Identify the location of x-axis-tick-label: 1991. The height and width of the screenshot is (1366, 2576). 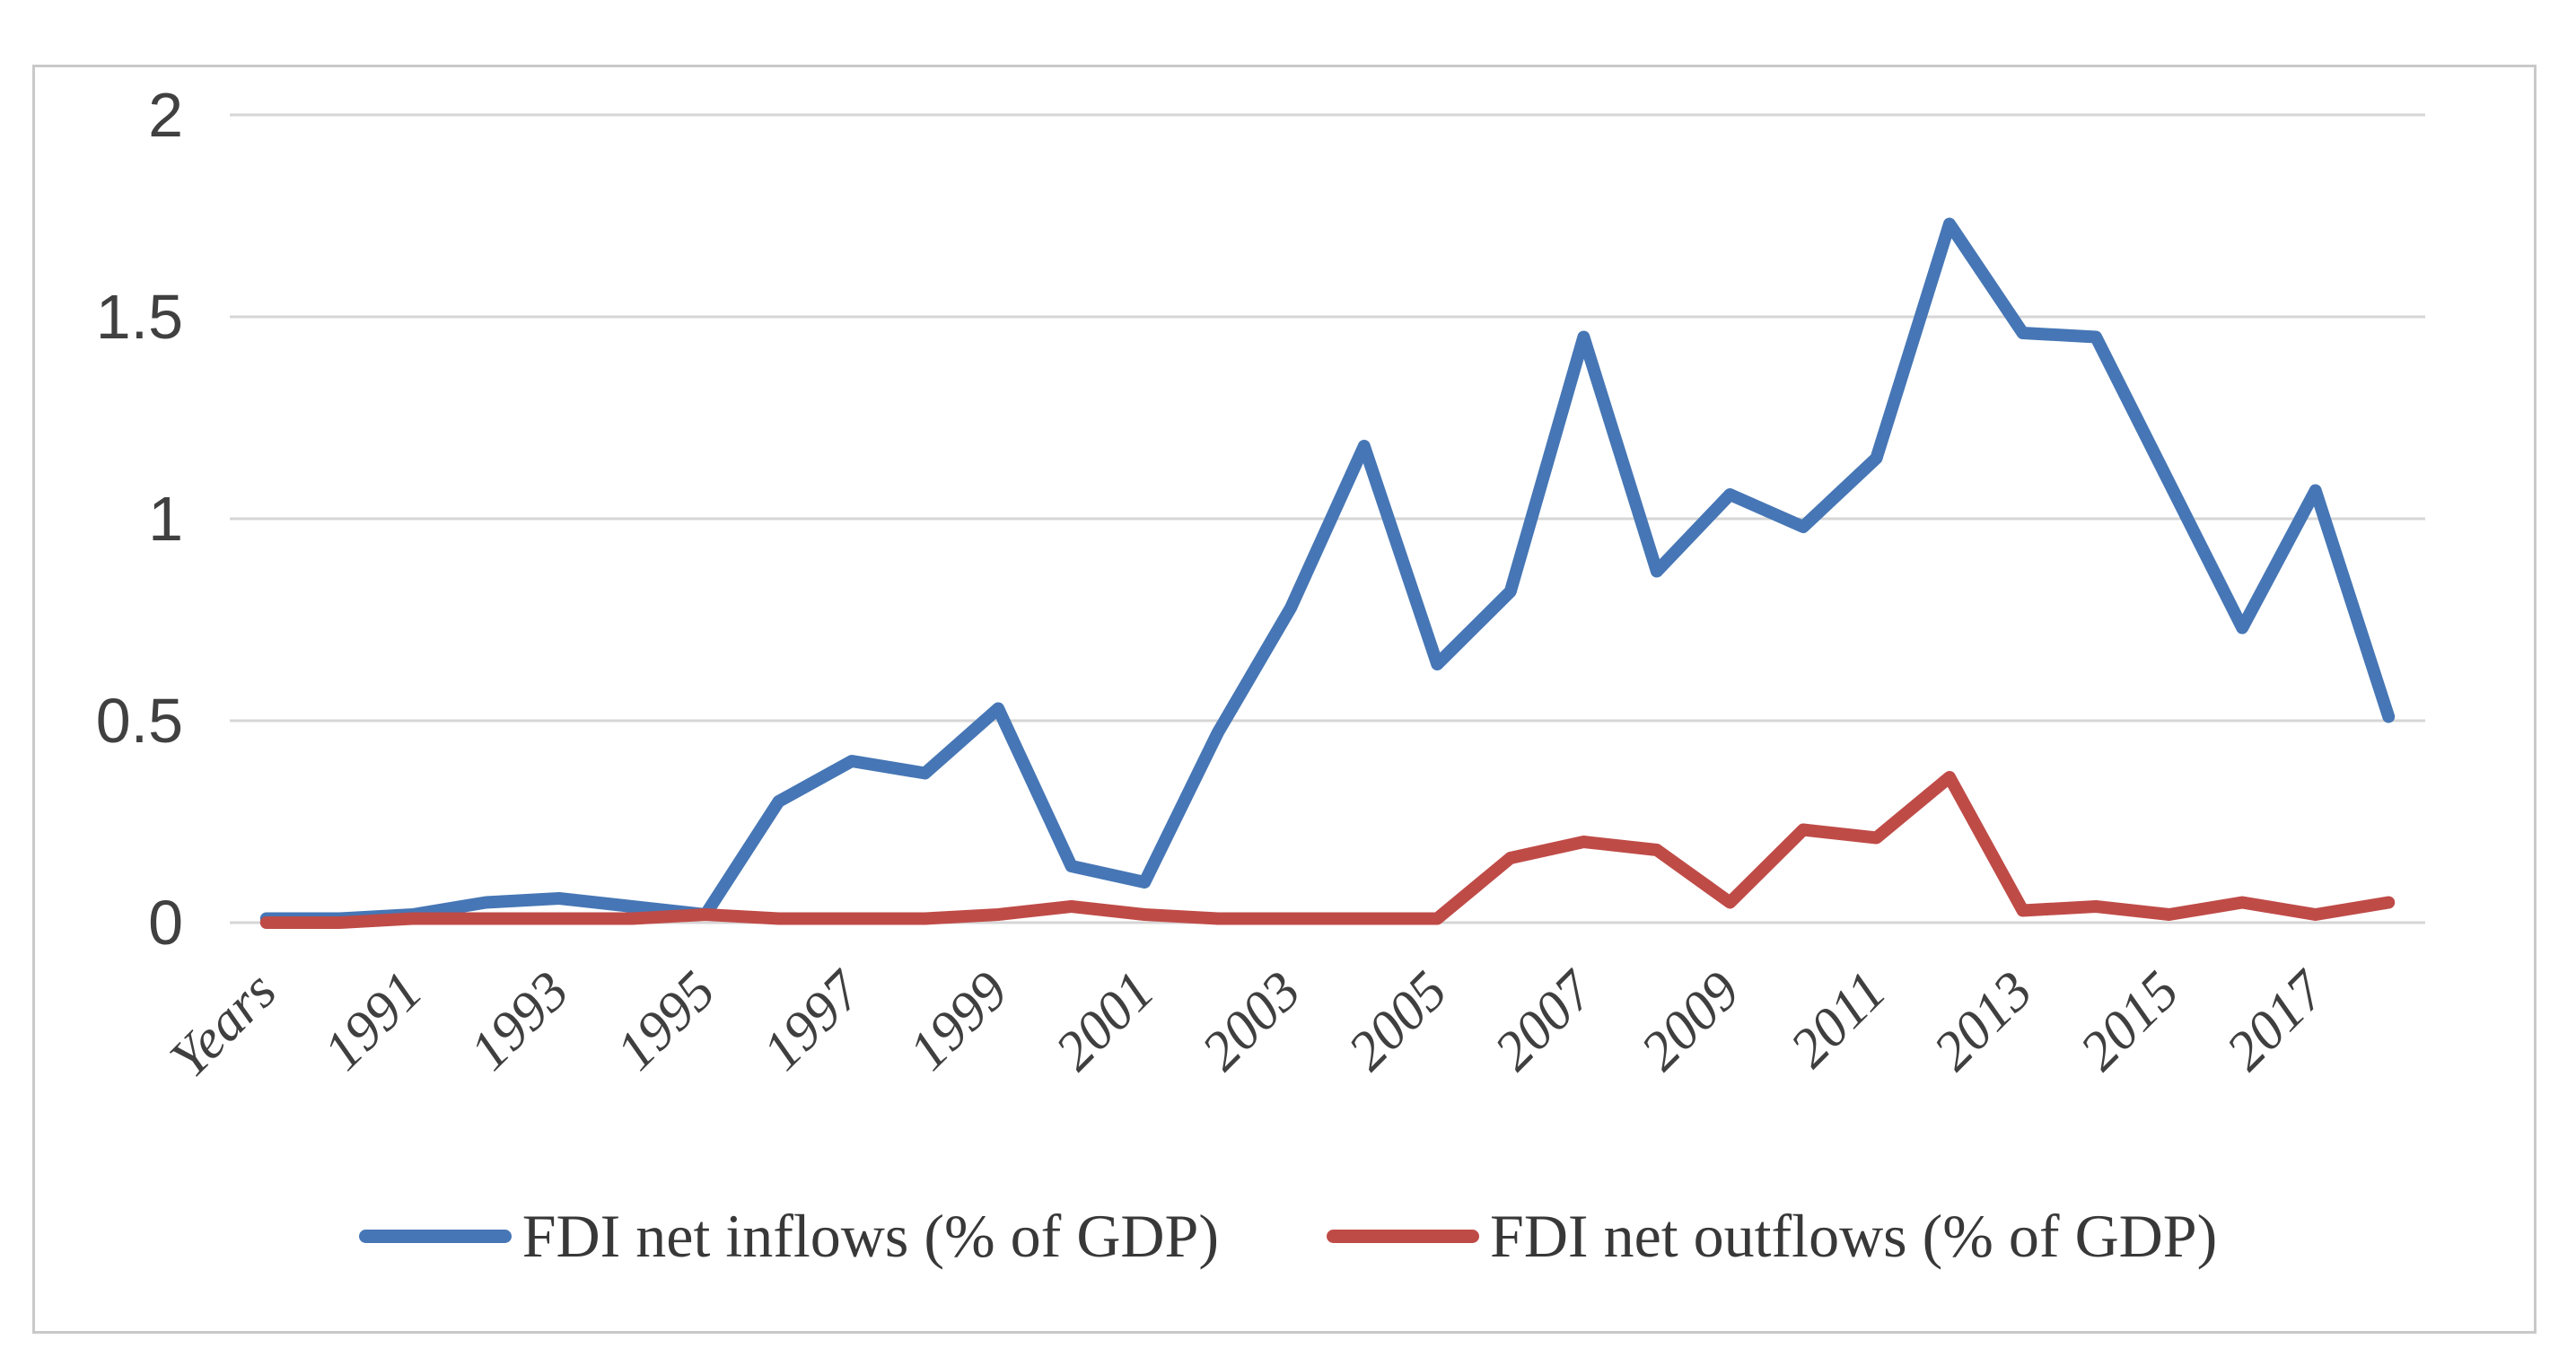
(373, 1021).